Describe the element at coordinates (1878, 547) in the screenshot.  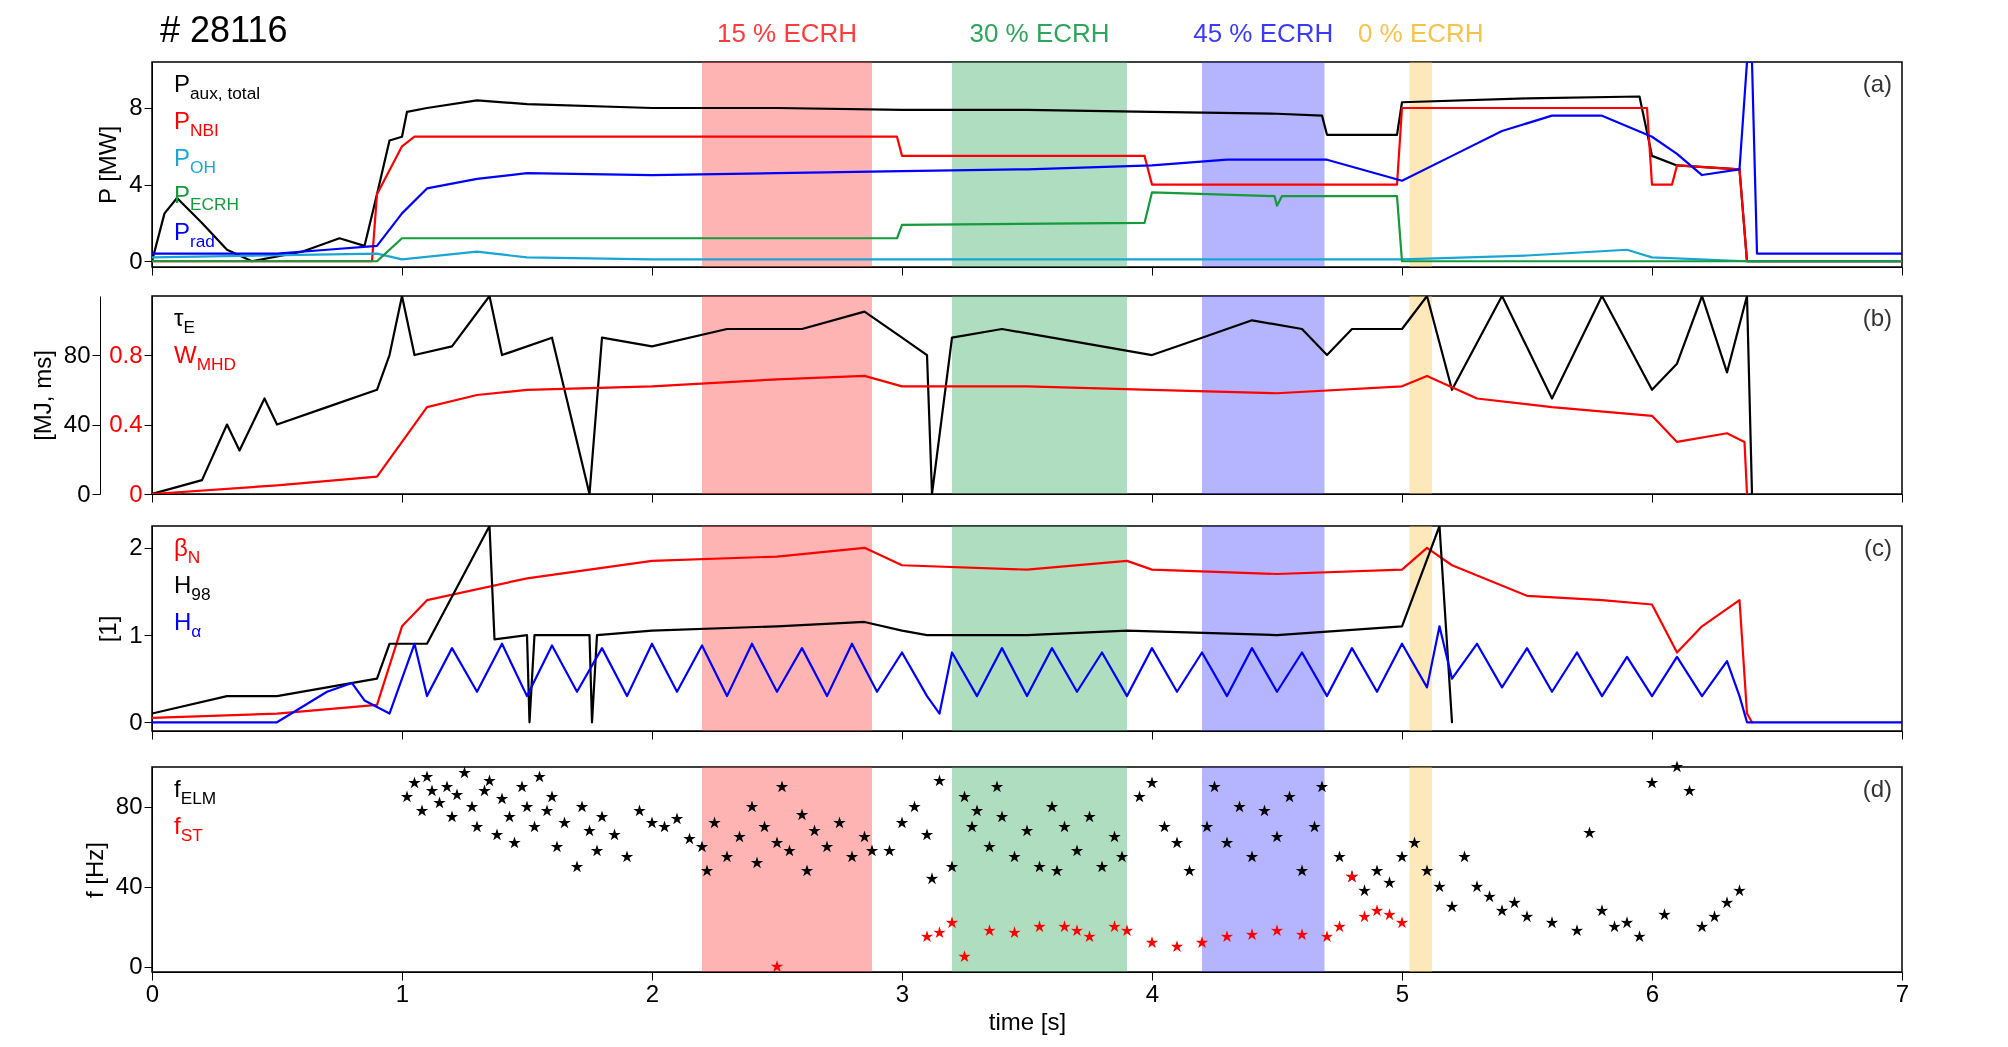
I see `annotation: (c)` at that location.